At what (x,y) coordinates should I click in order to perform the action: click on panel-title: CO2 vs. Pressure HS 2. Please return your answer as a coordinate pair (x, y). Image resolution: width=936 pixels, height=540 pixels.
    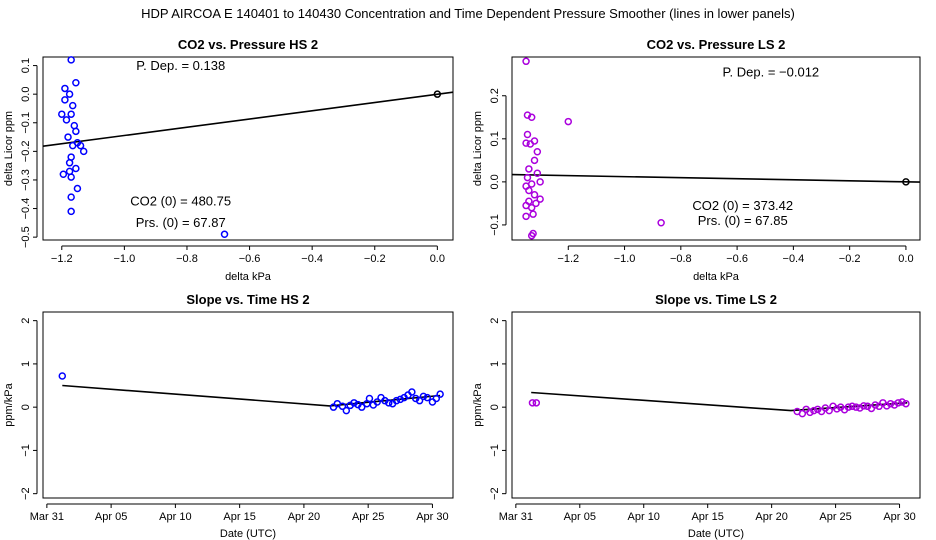
    Looking at the image, I should click on (248, 44).